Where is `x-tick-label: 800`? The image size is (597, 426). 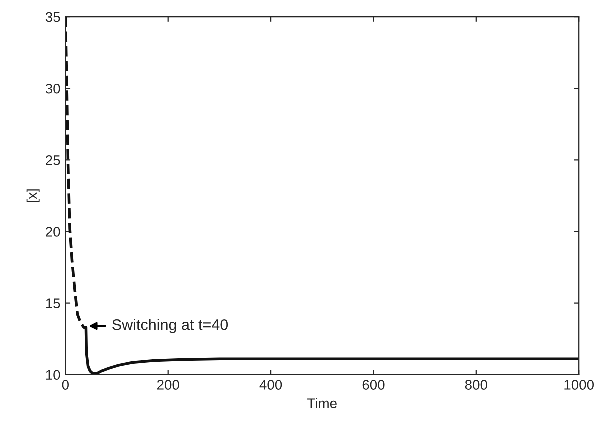 x-tick-label: 800 is located at coordinates (476, 385).